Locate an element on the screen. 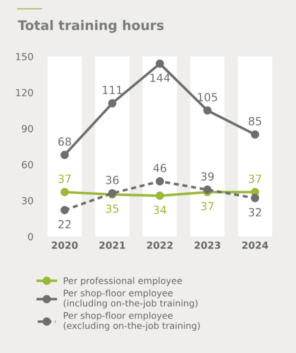  data-label: 111 is located at coordinates (112, 90).